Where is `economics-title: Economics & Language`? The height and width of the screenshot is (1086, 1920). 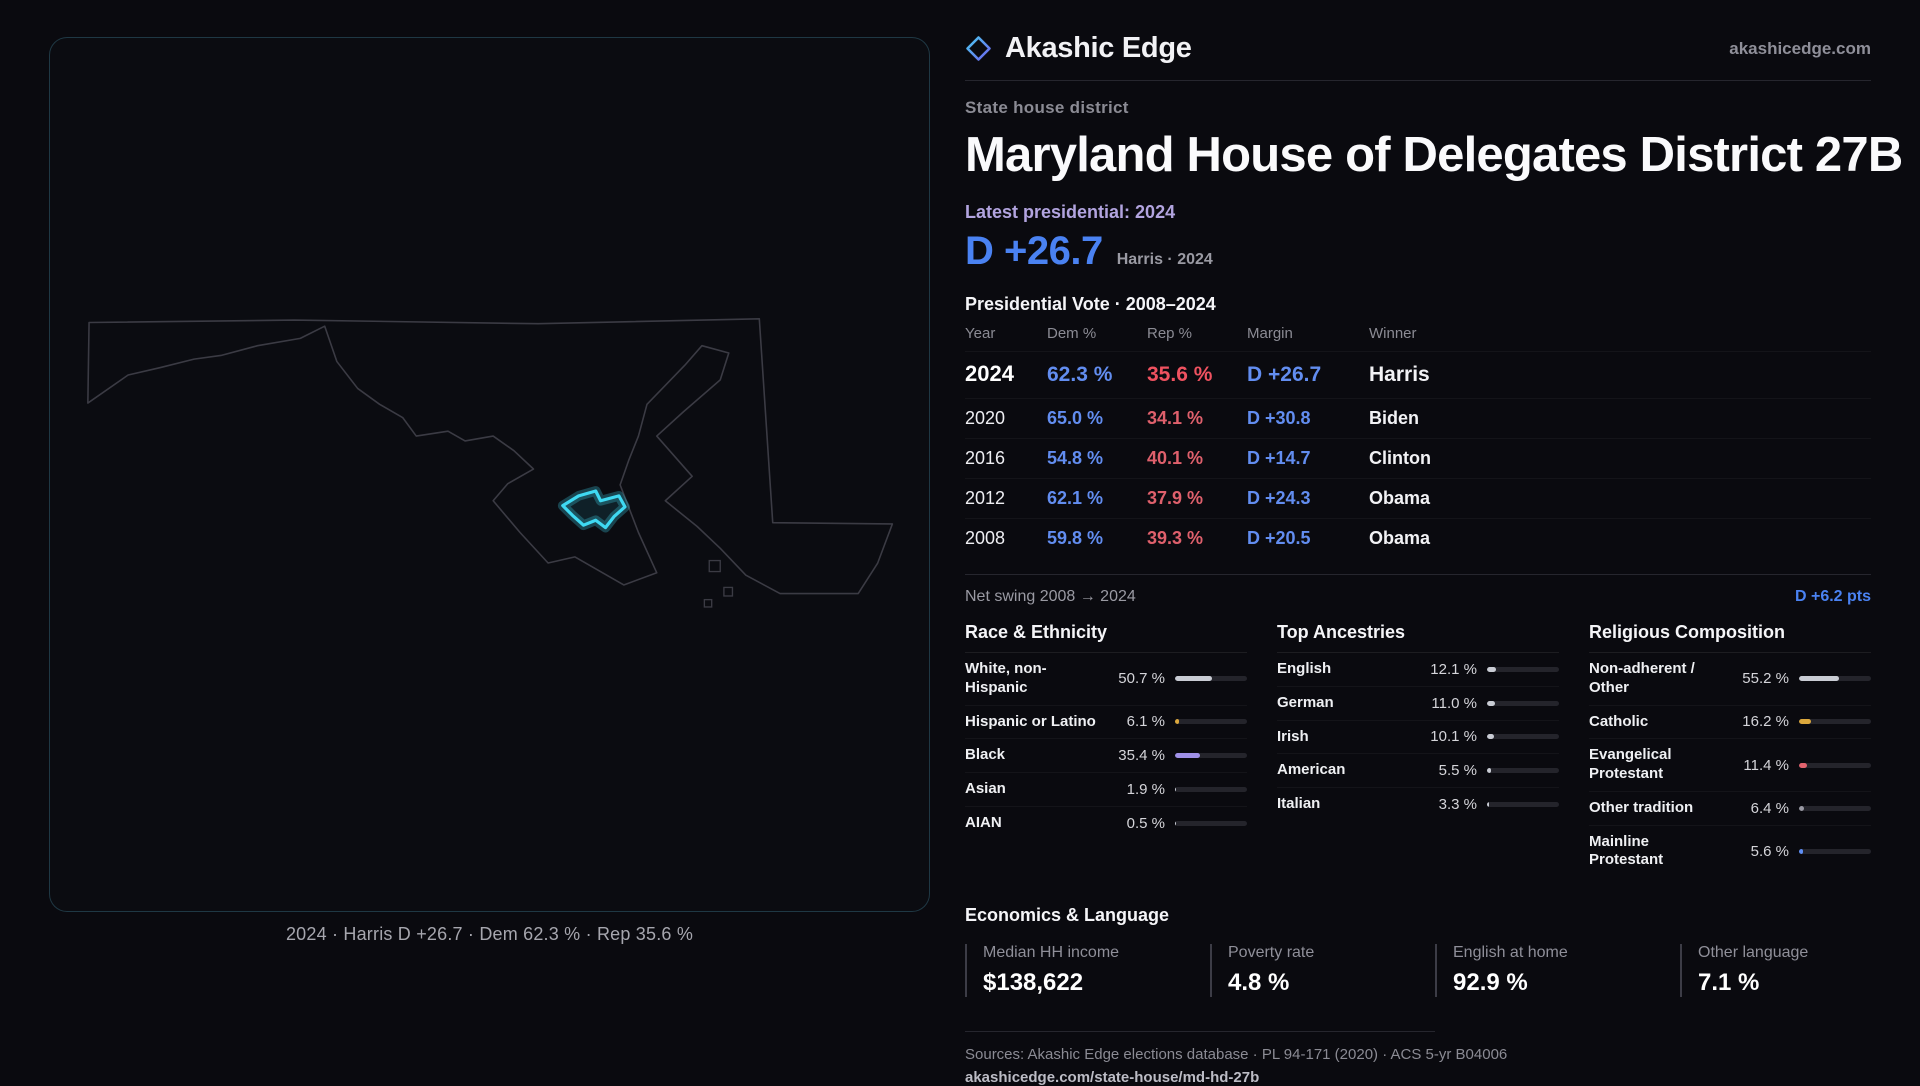
economics-title: Economics & Language is located at coordinates (1067, 915).